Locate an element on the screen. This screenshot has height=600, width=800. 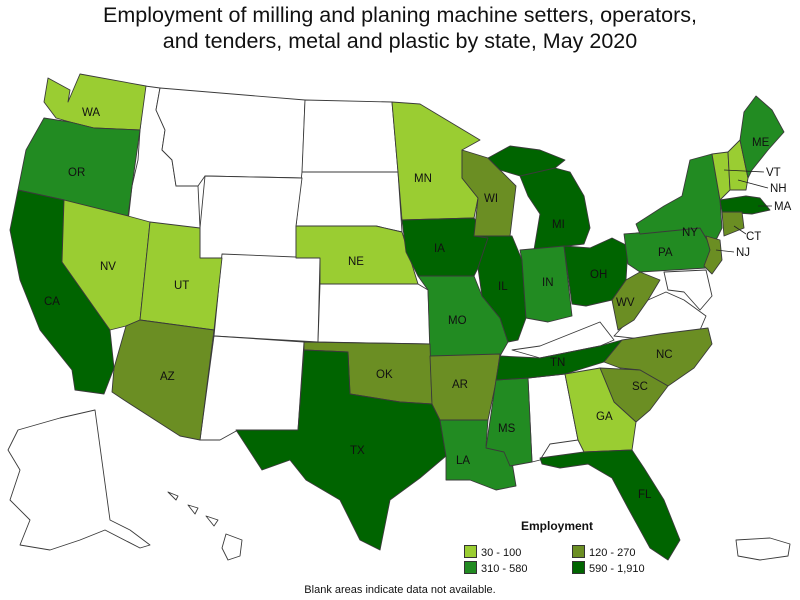
label-IL: IL is located at coordinates (503, 287).